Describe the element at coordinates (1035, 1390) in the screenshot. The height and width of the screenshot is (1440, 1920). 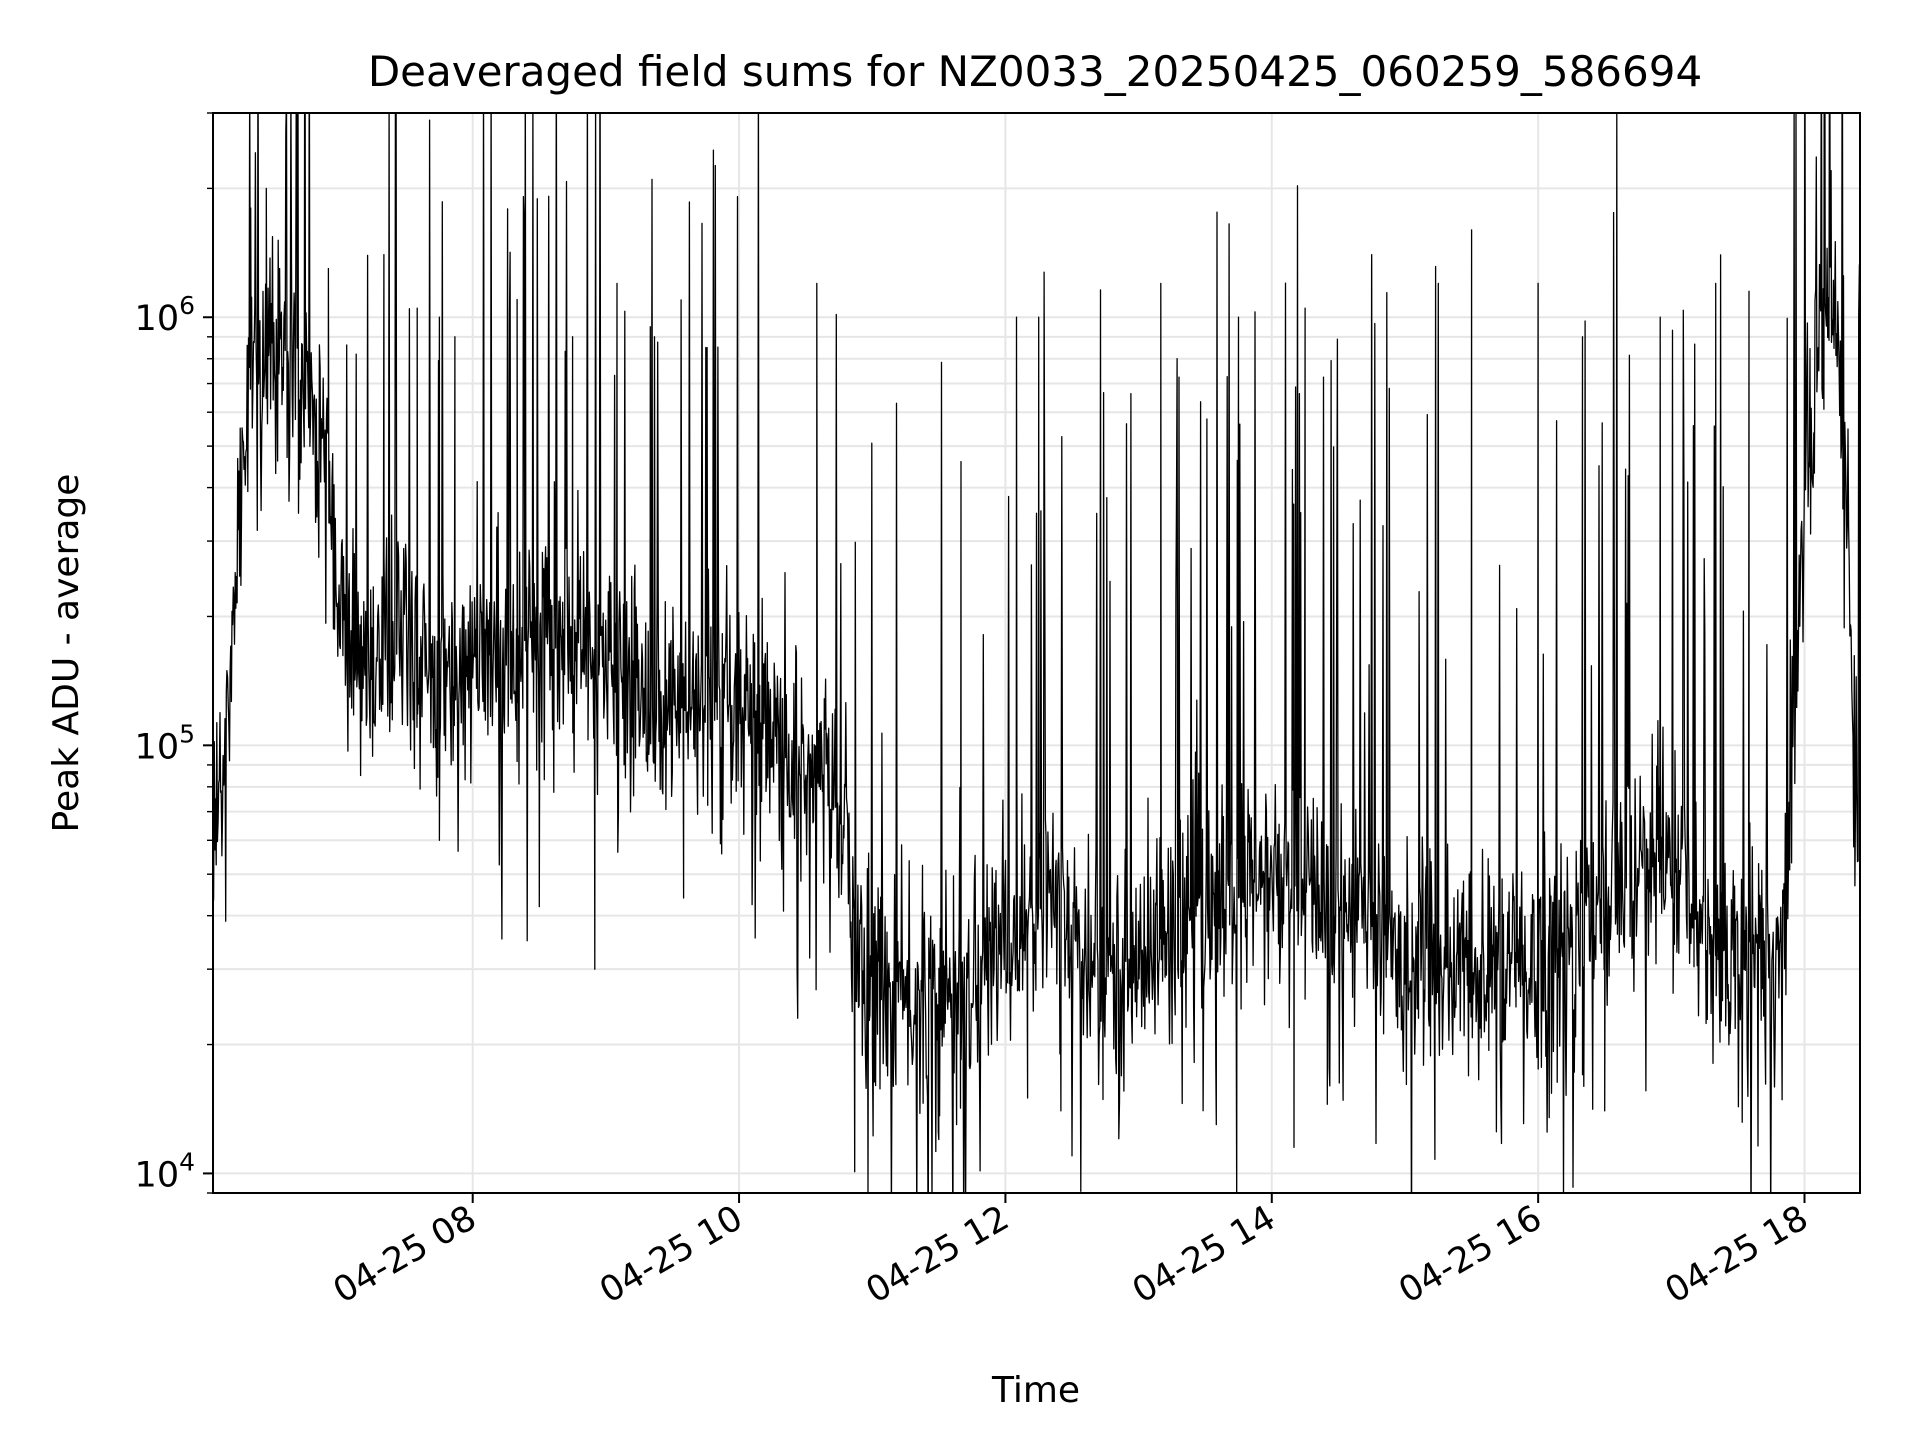
I see `x-axis-label: Time` at that location.